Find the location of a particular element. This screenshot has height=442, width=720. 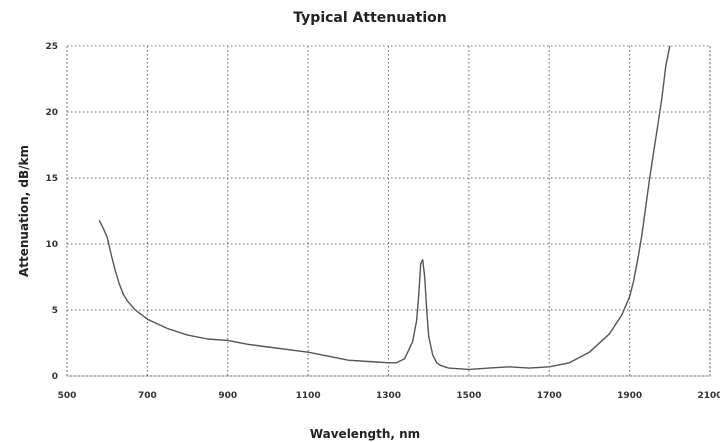

x-tick-label: 1500 is located at coordinates (468, 396).